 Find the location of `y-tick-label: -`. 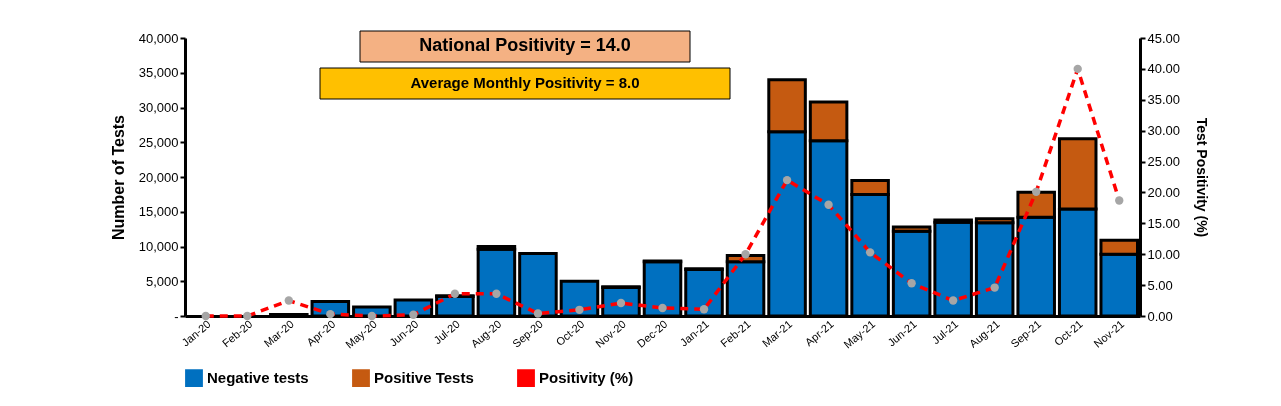

y-tick-label: - is located at coordinates (176, 316).